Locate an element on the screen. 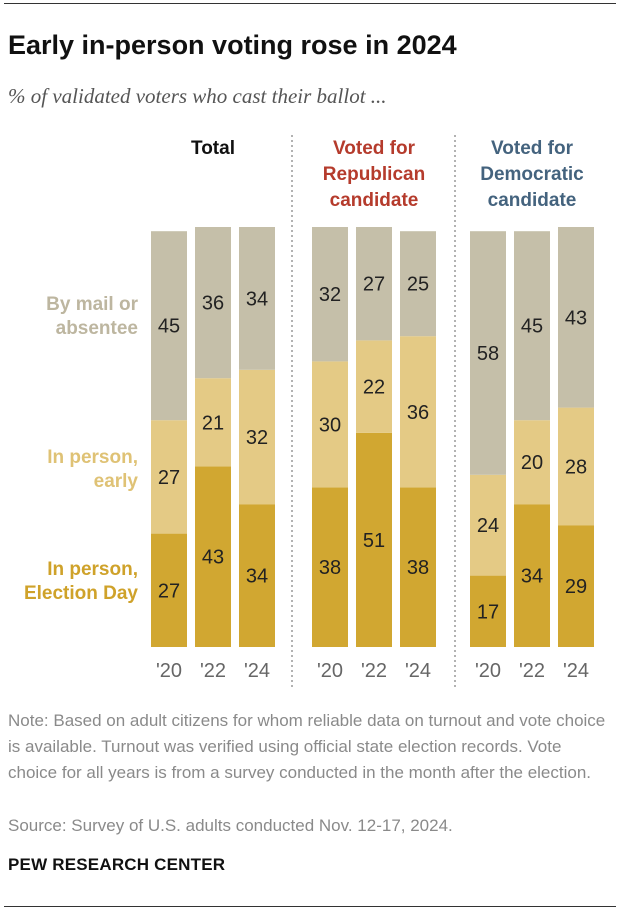 This screenshot has height=914, width=620. legend-label-mail: absentee is located at coordinates (97, 328).